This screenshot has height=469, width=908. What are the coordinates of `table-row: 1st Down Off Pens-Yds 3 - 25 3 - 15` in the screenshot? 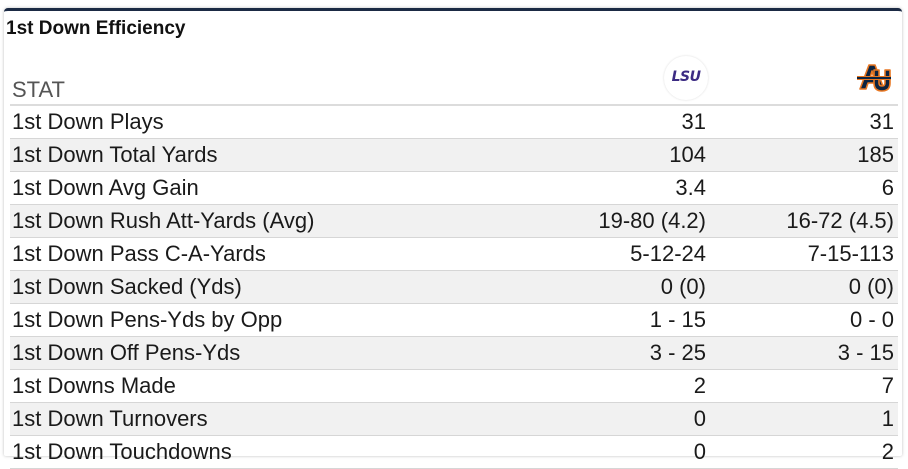 It's located at (454, 353).